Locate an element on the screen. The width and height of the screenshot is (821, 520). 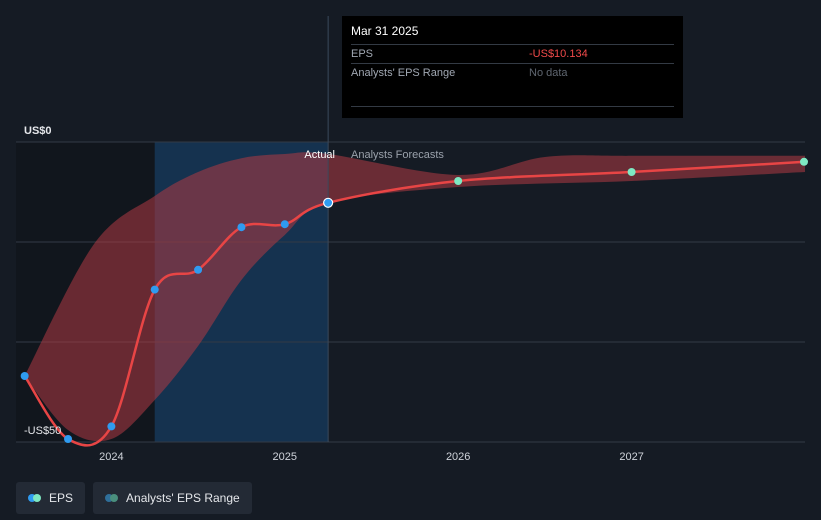
axis-labels: US$0 -US$50 is located at coordinates (42, 281).